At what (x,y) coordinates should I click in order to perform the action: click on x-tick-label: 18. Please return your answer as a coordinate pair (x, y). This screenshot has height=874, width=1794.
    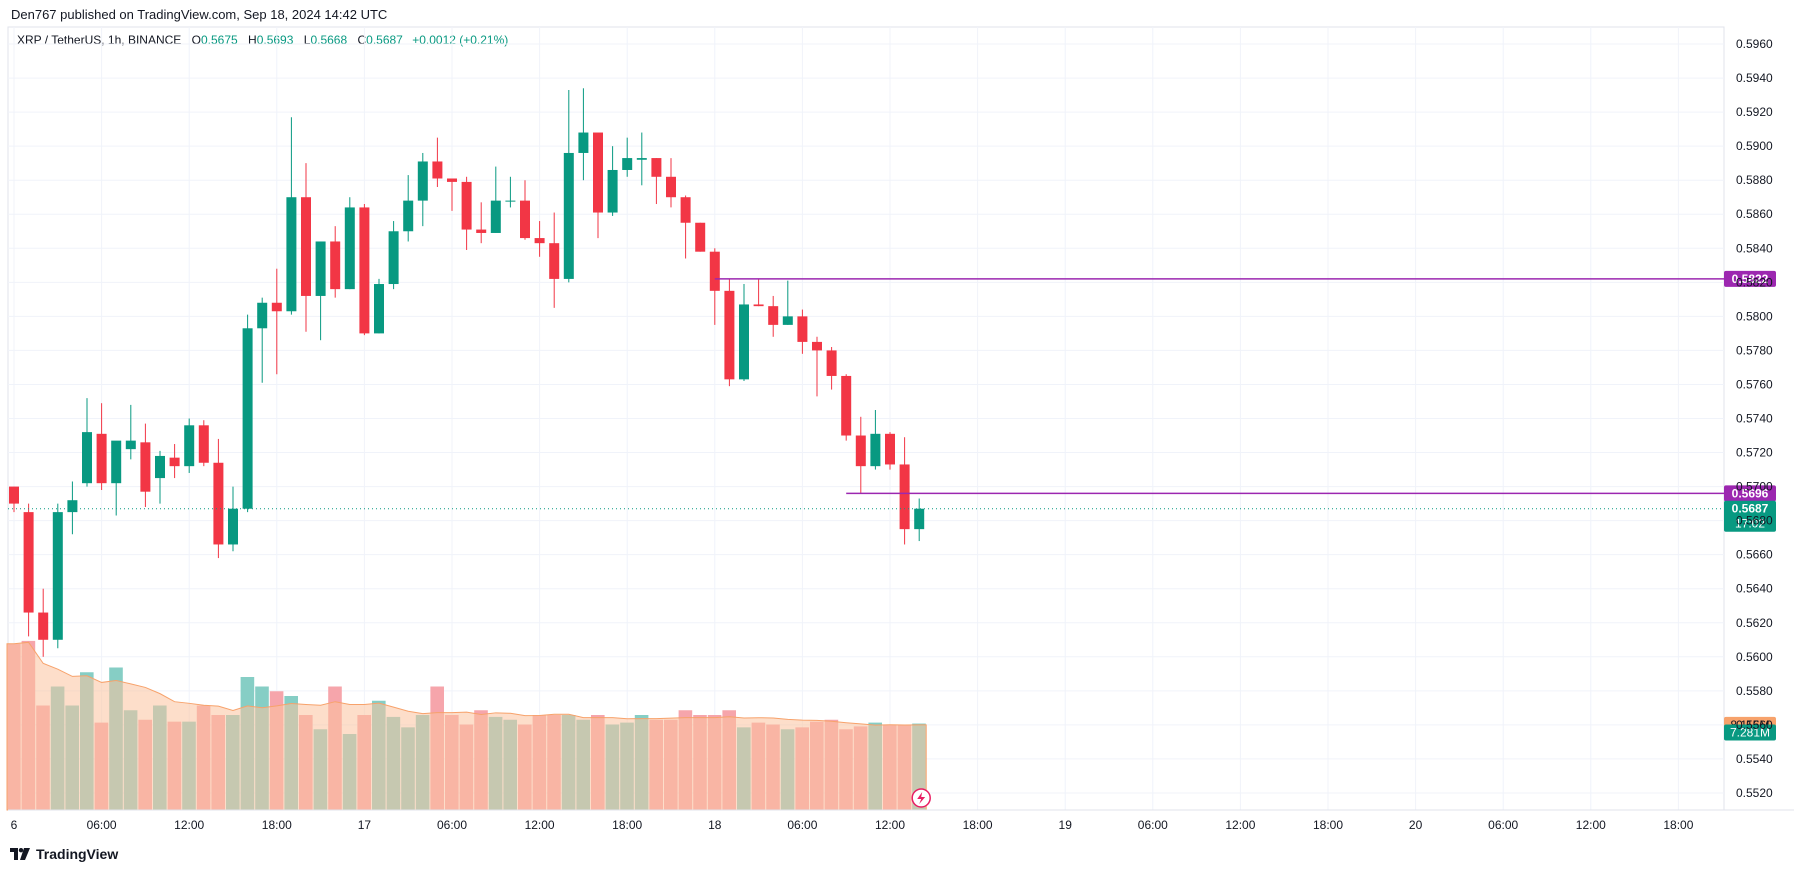
    Looking at the image, I should click on (715, 825).